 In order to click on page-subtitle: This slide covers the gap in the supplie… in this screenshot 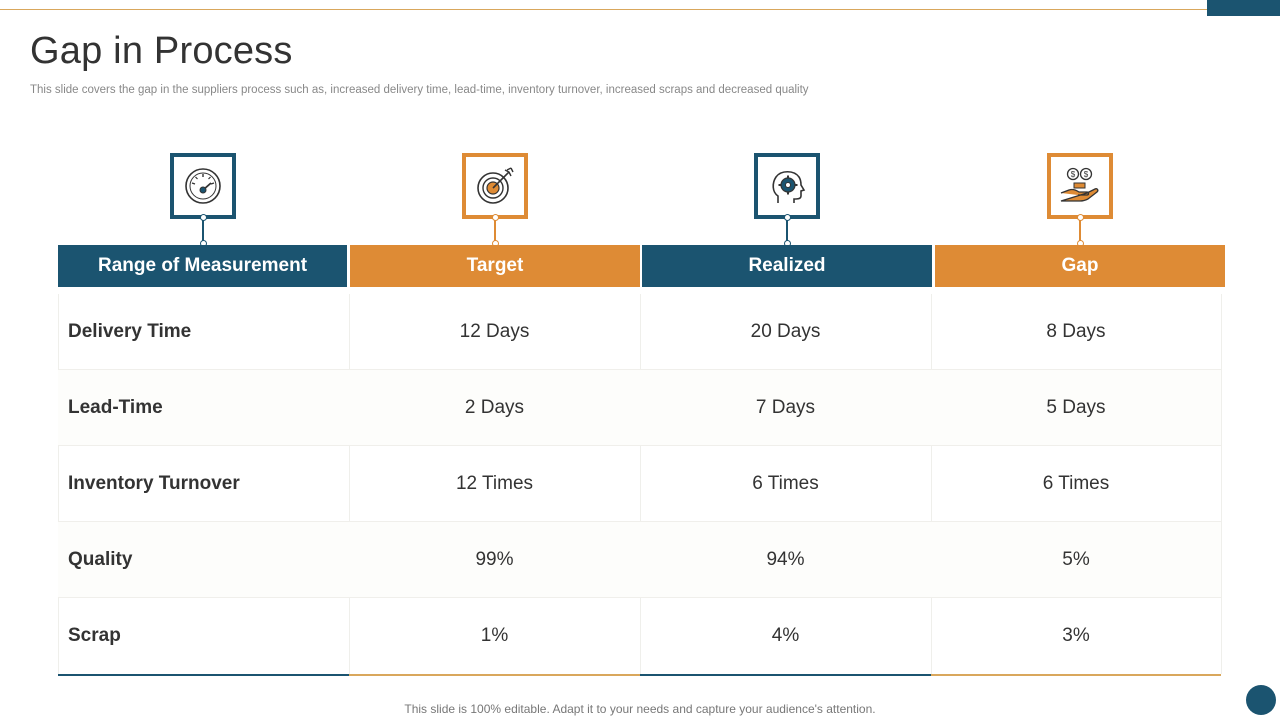, I will do `click(419, 90)`.